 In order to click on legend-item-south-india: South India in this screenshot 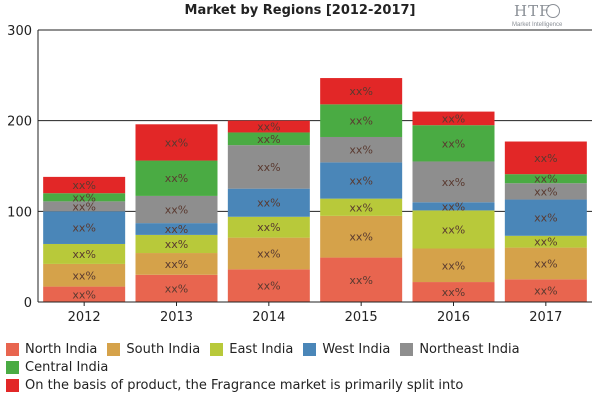, I will do `click(153, 349)`.